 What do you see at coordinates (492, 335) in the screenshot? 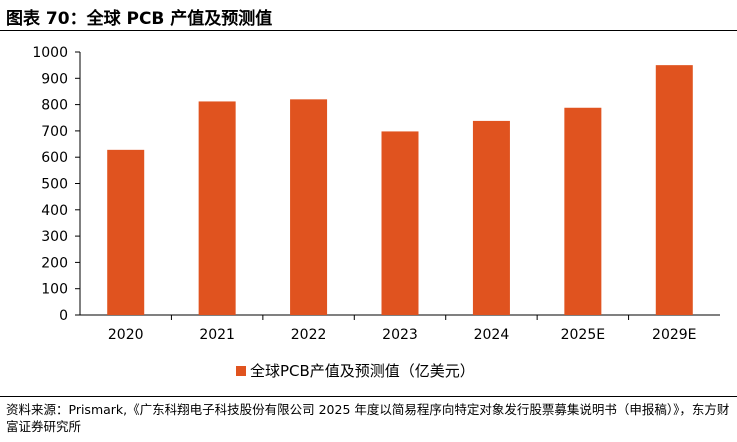
I see `x-tick-label: 2024` at bounding box center [492, 335].